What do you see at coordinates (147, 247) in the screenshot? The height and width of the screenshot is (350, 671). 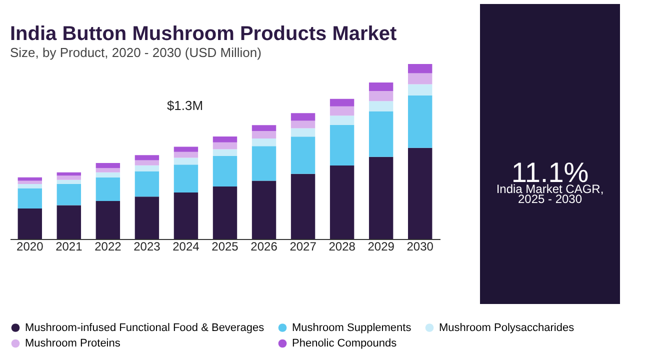 I see `x-tick-label: 2023` at bounding box center [147, 247].